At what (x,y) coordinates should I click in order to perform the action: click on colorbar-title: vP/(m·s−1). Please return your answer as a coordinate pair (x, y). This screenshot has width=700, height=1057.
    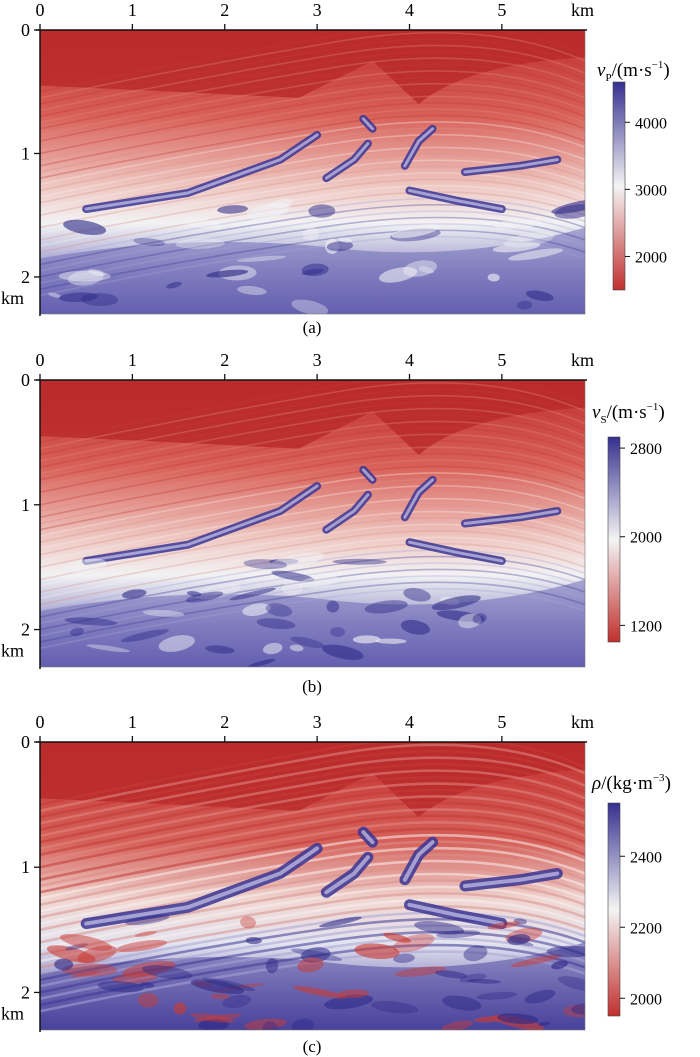
    Looking at the image, I should click on (633, 71).